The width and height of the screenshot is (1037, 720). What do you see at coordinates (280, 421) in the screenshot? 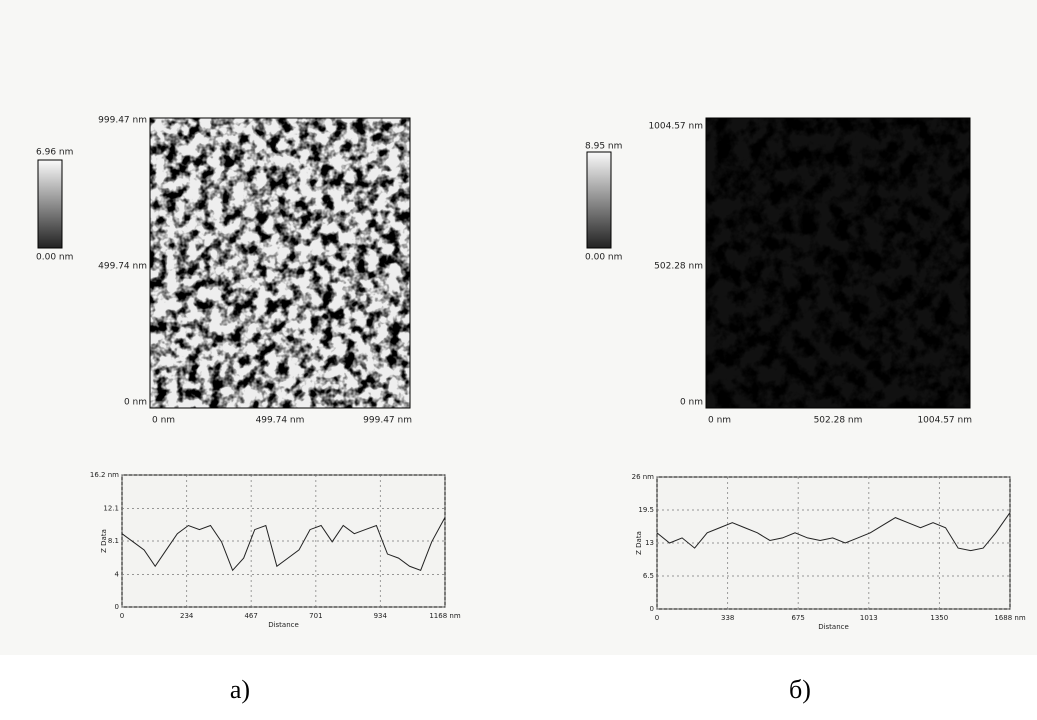
I see `image-x-label: 499.74 nm` at bounding box center [280, 421].